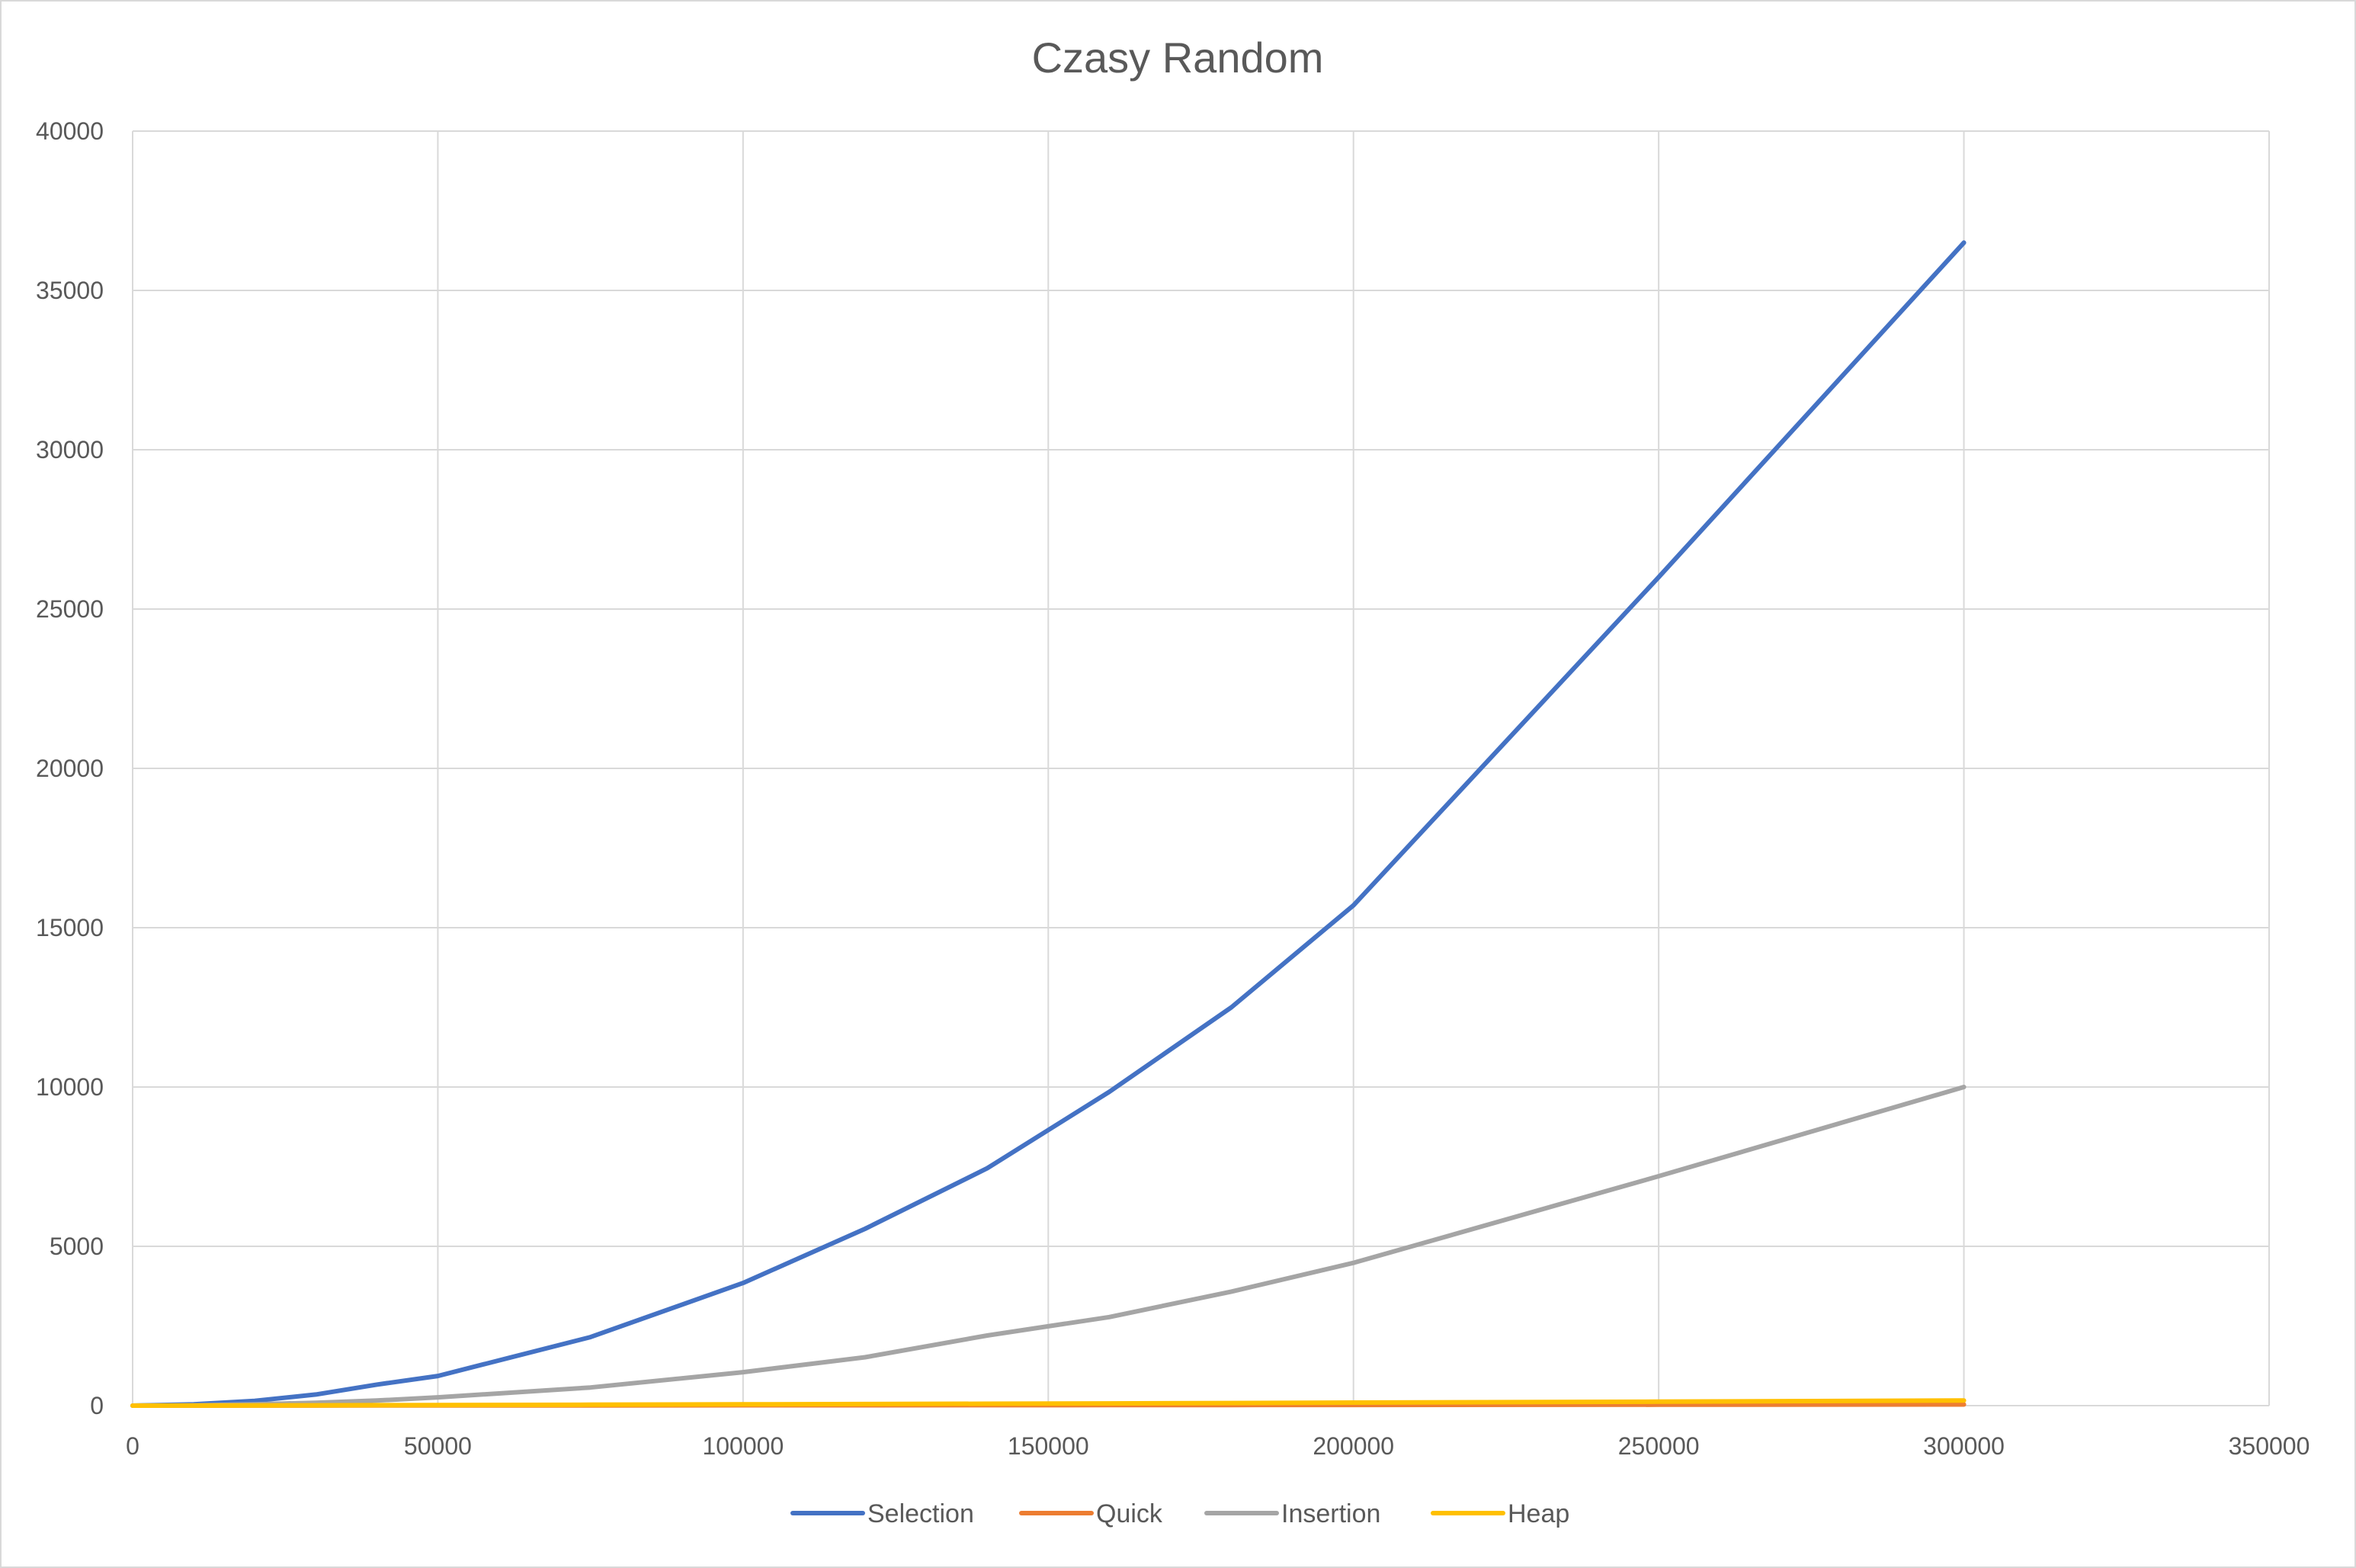 The image size is (2356, 1568). I want to click on legend-label-quick: Quick, so click(1129, 1513).